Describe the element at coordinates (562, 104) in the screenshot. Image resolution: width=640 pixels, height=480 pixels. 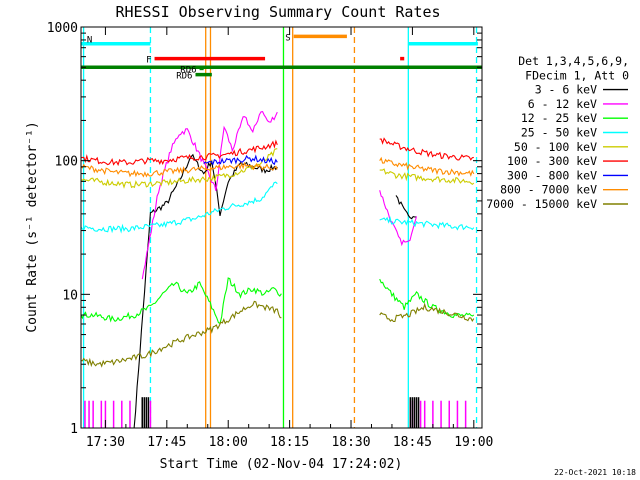
I see `legend-label-6-12-kev: 6 - 12 keV` at that location.